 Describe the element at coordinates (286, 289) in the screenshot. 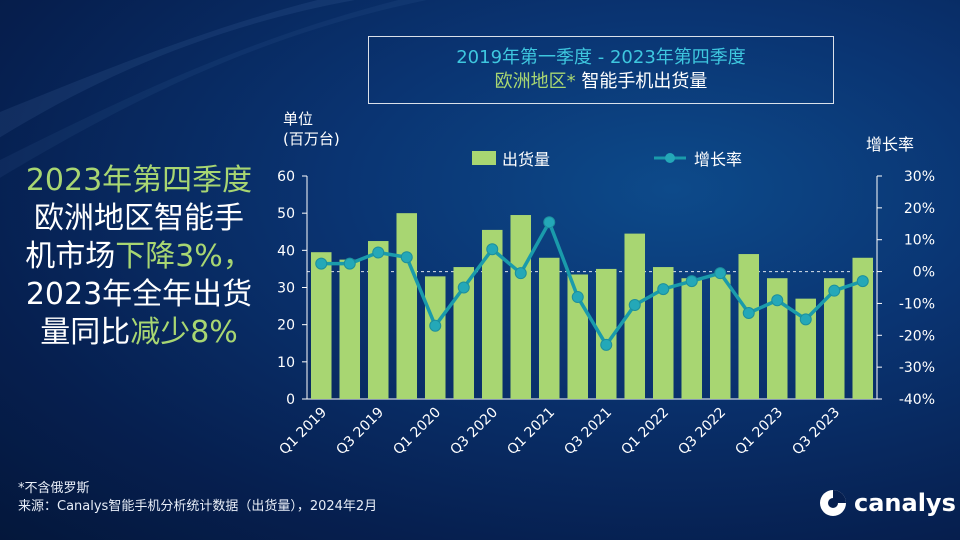

I see `y-tick-label: 30` at that location.